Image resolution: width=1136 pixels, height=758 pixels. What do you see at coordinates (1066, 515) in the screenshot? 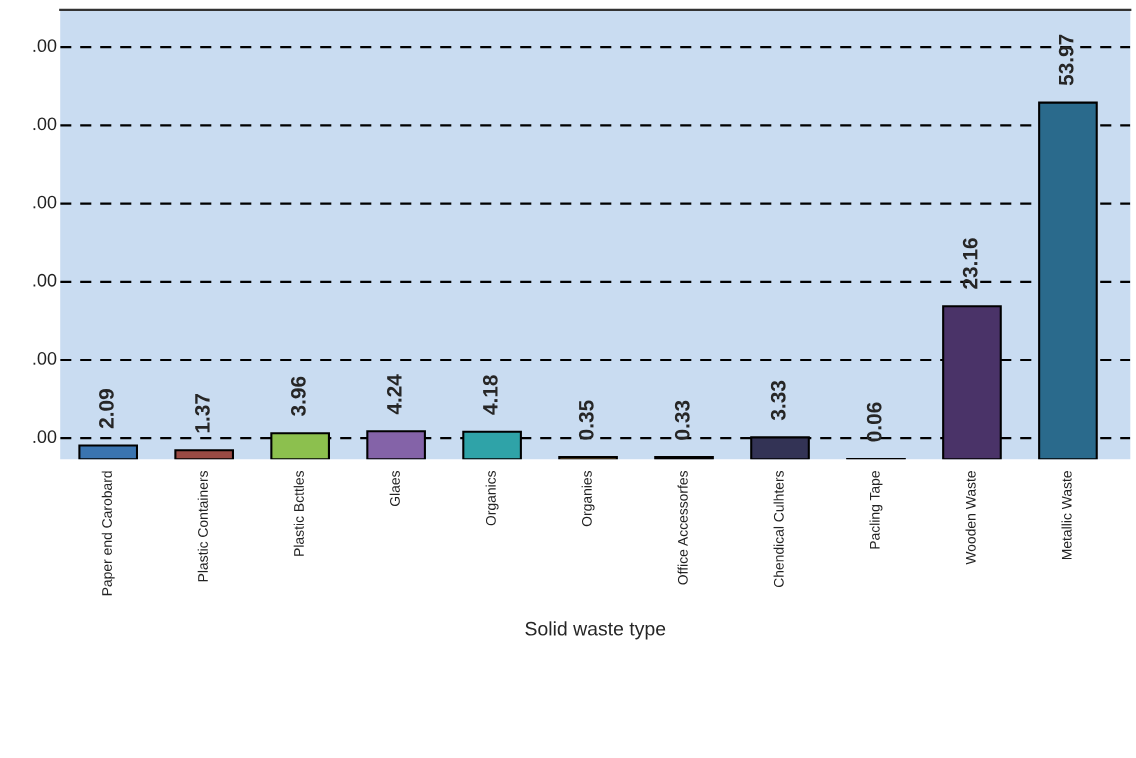
I see `x-tick-label: Metallic Waste` at bounding box center [1066, 515].